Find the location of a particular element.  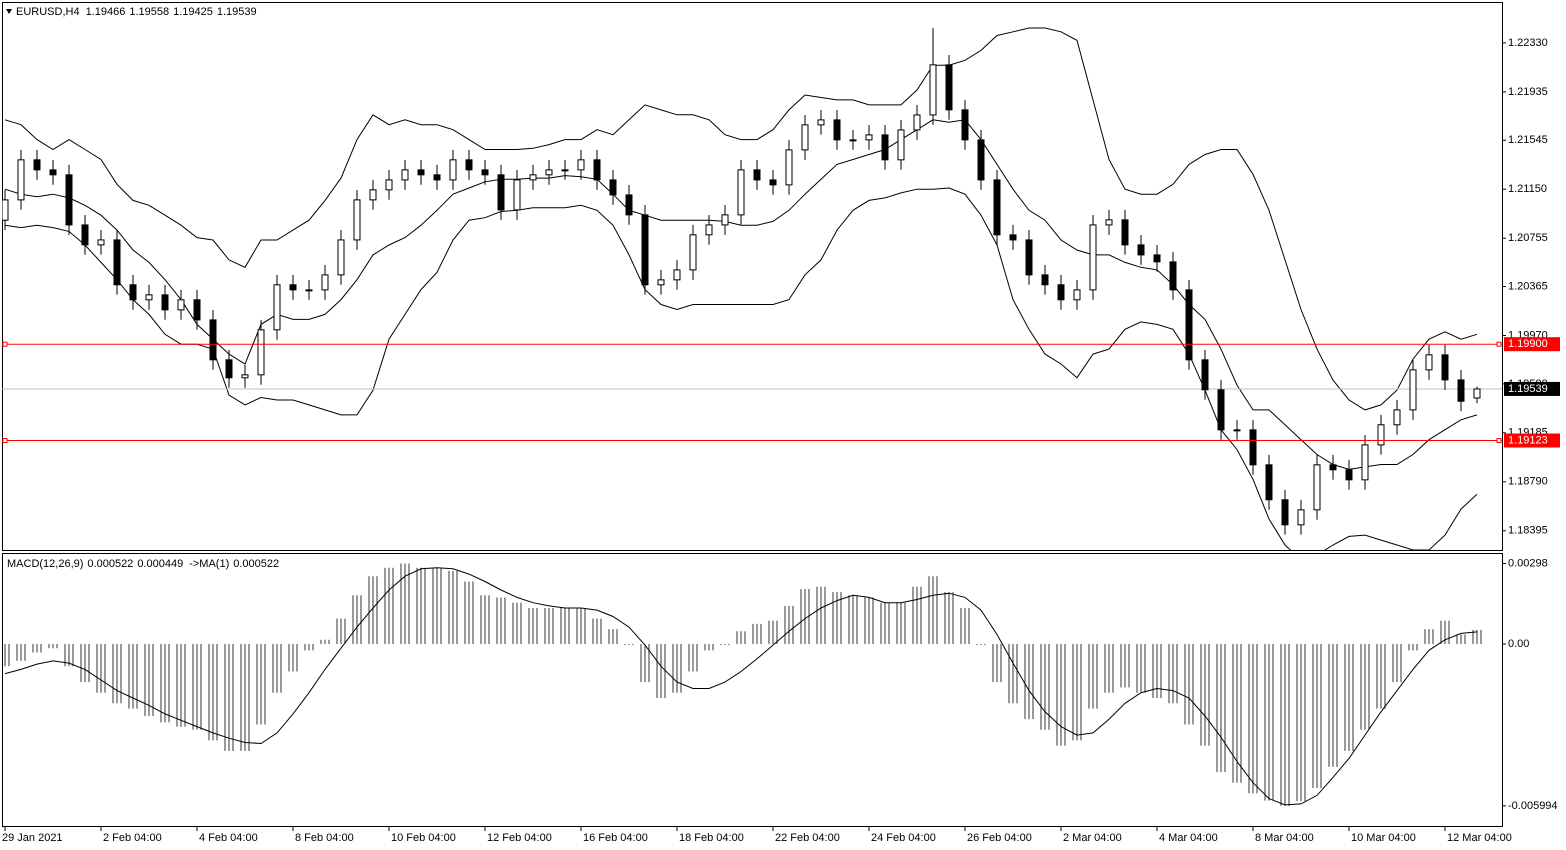

macd-value: 0.000522 is located at coordinates (110, 564).